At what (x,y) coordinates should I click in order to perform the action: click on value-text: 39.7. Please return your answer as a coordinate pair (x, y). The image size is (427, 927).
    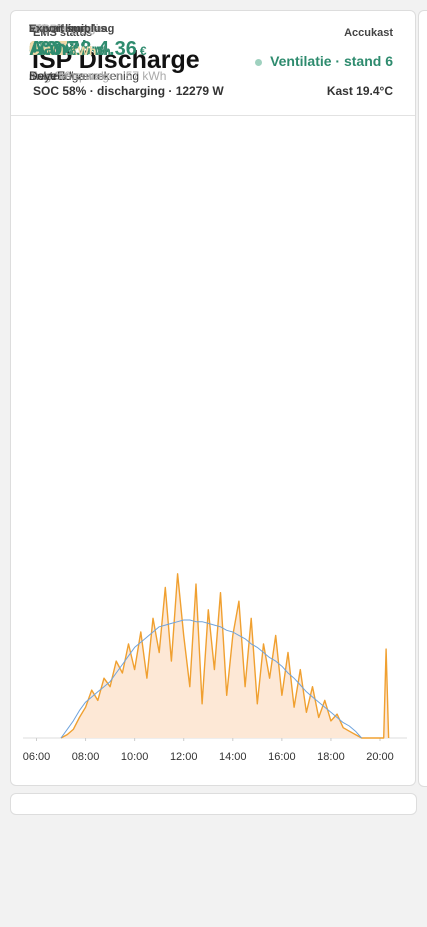
    Looking at the image, I should click on (48, 49).